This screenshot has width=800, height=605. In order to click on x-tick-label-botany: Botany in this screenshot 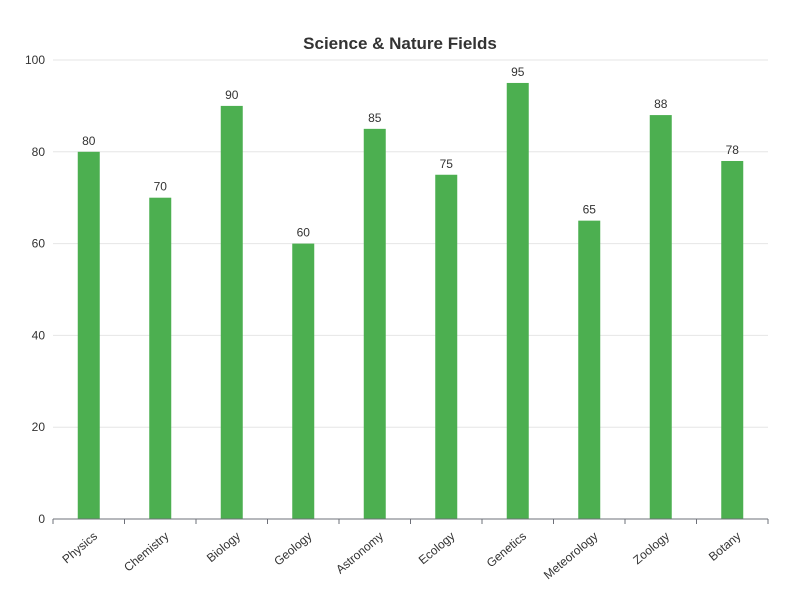, I will do `click(725, 546)`.